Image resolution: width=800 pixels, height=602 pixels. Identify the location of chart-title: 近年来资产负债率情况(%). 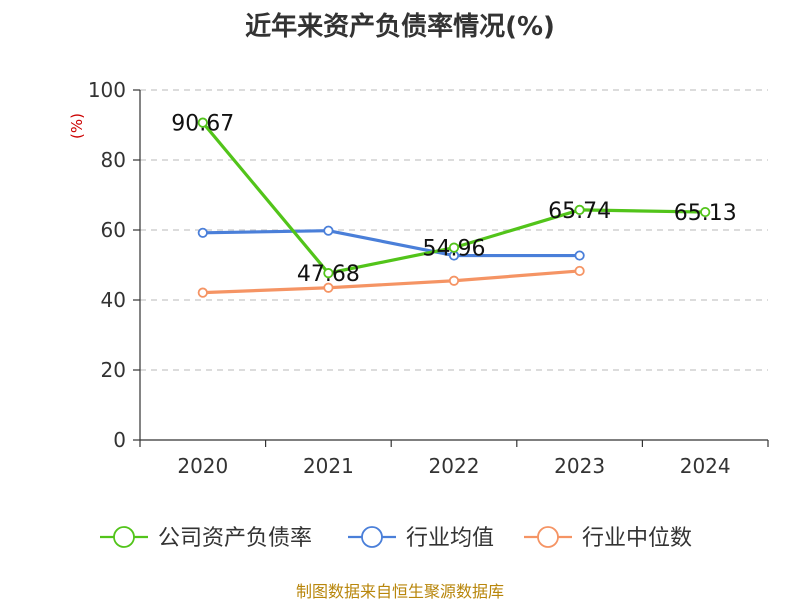
(400, 27).